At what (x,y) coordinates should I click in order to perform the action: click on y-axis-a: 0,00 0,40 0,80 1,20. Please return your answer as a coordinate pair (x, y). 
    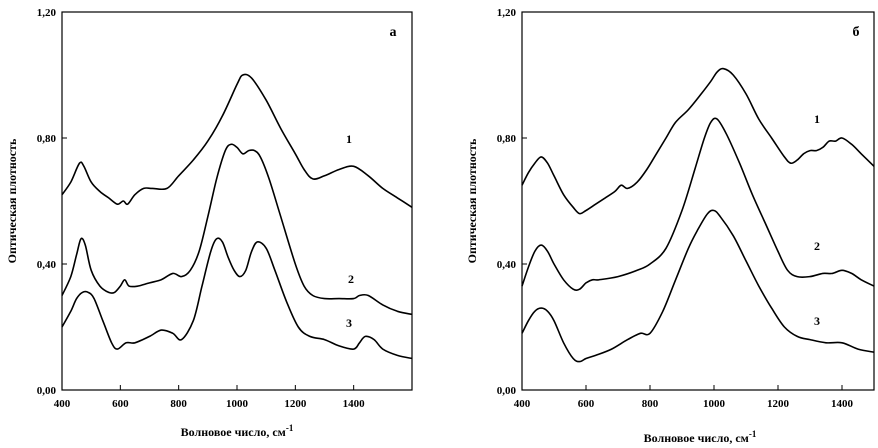
    Looking at the image, I should click on (52, 202).